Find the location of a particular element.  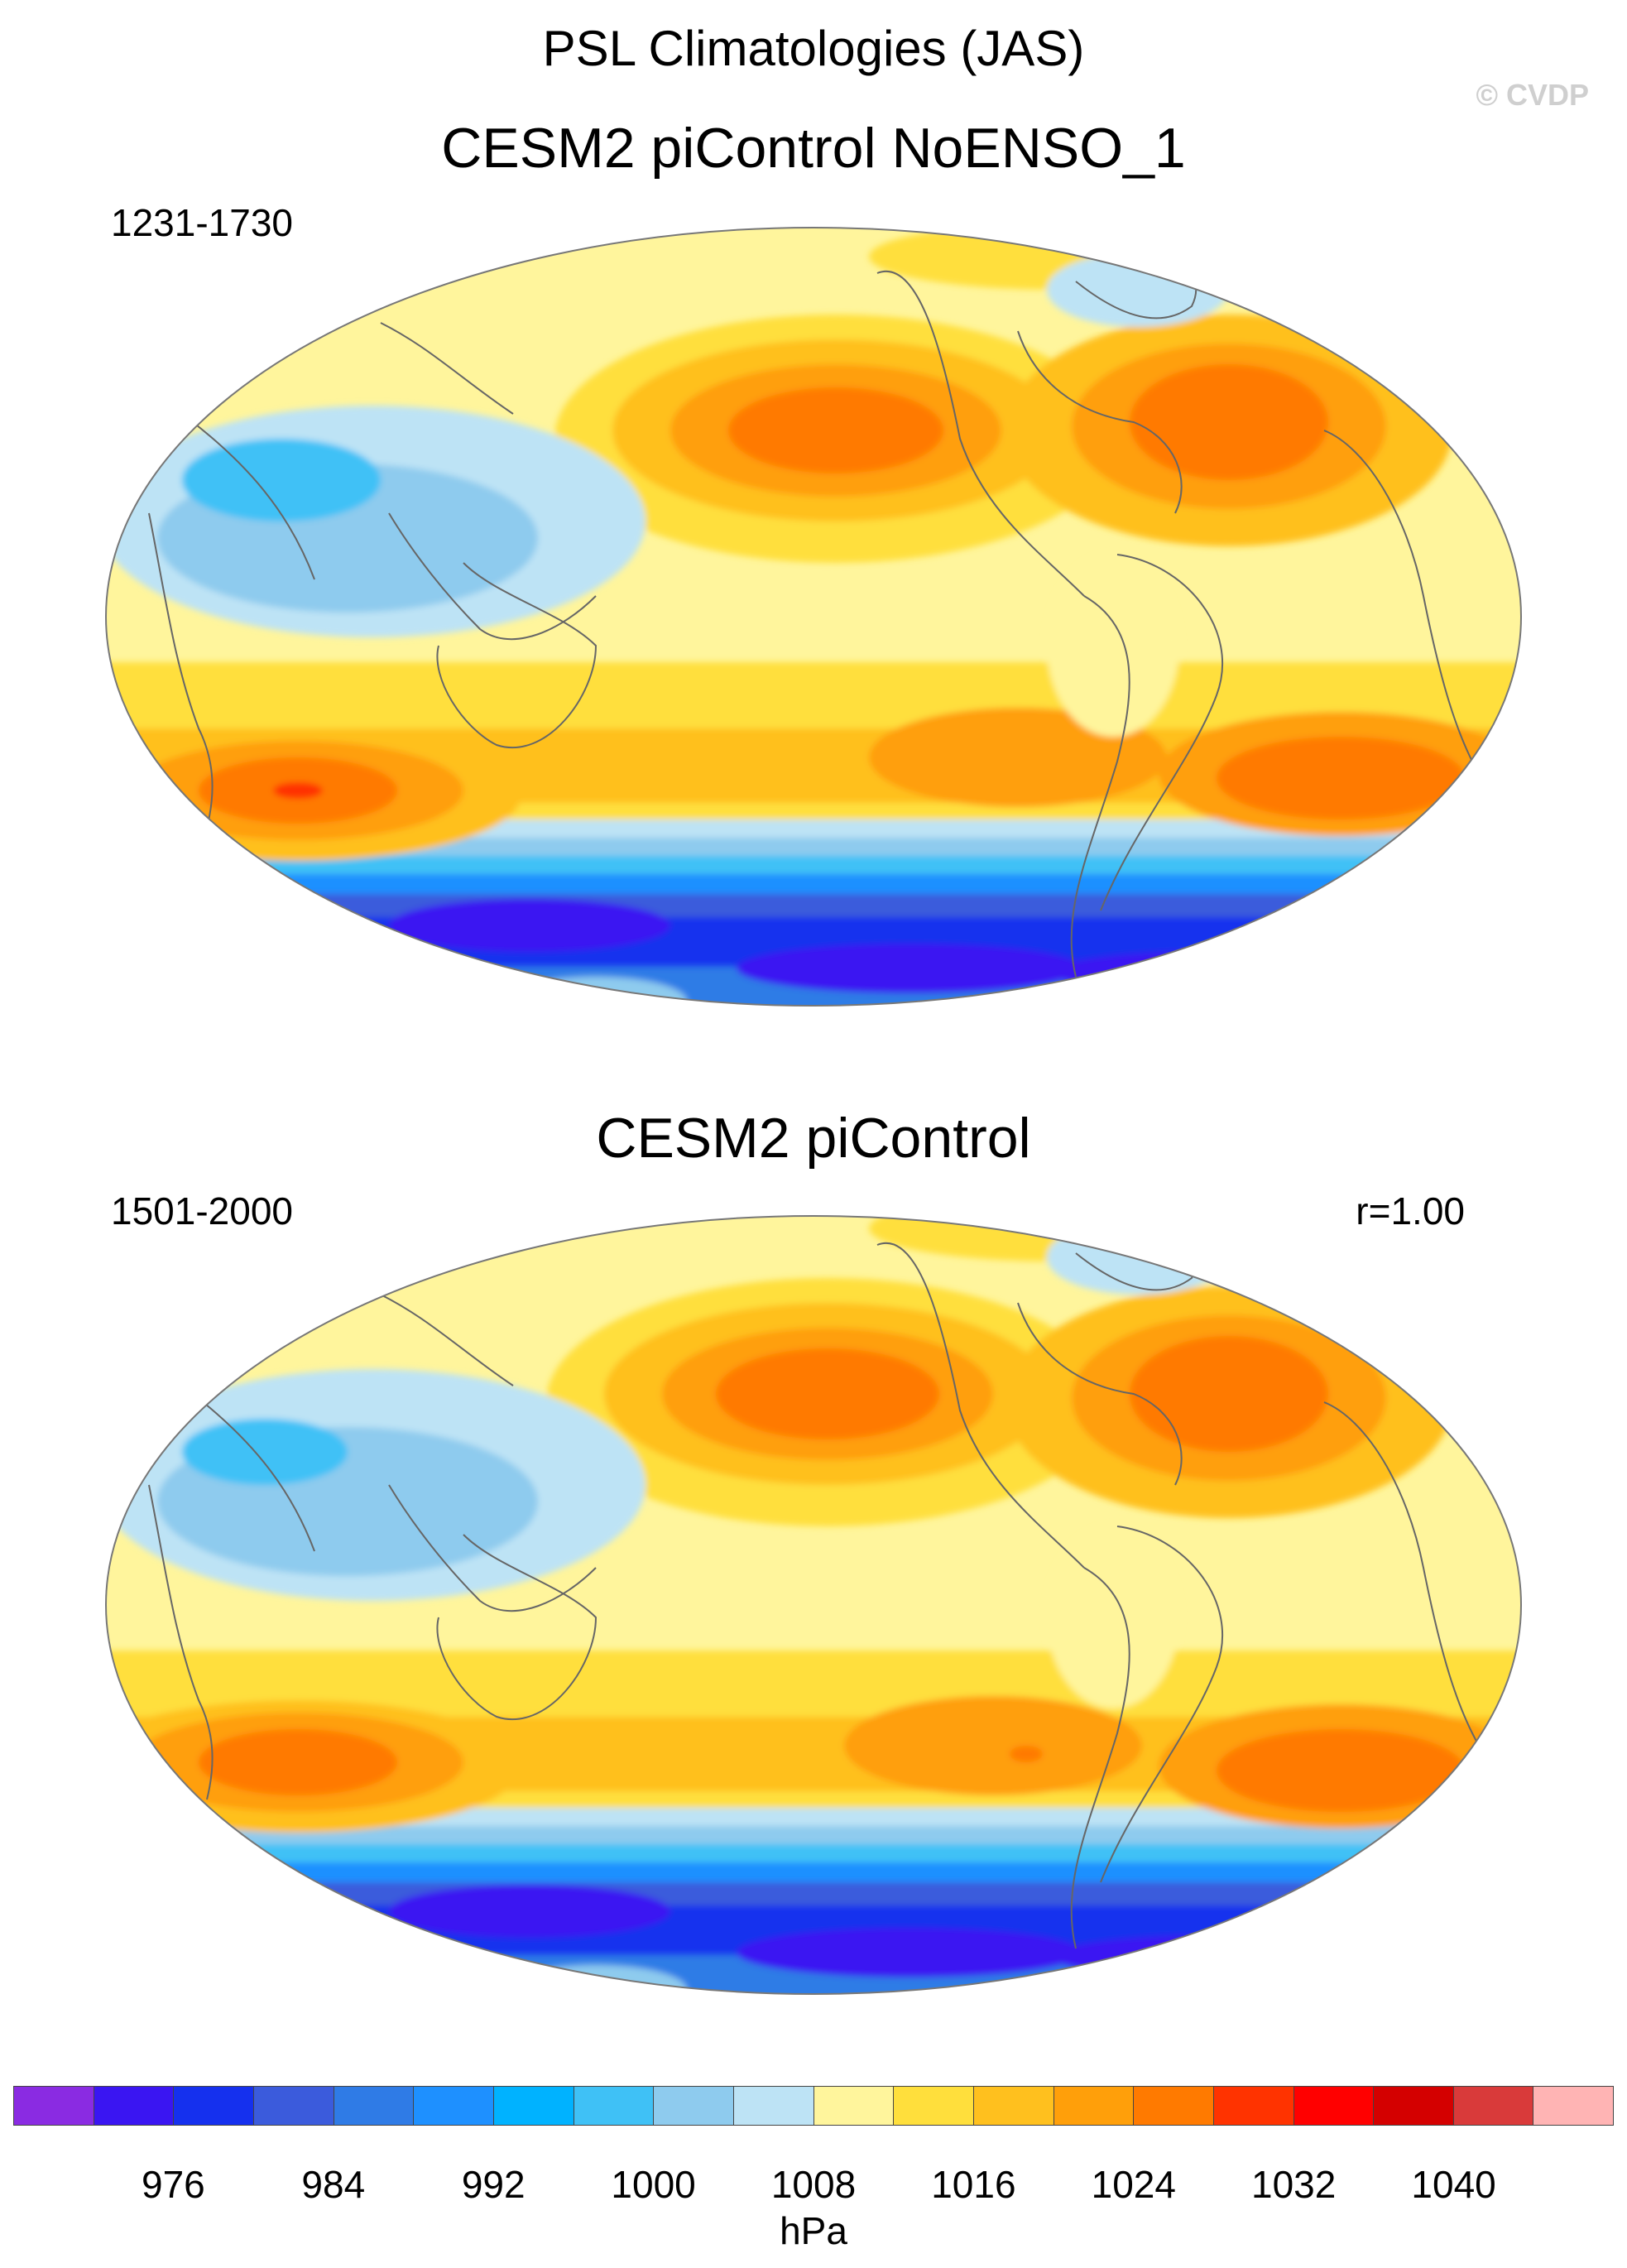

colorbar-tick-label: 1000 is located at coordinates (653, 2184).